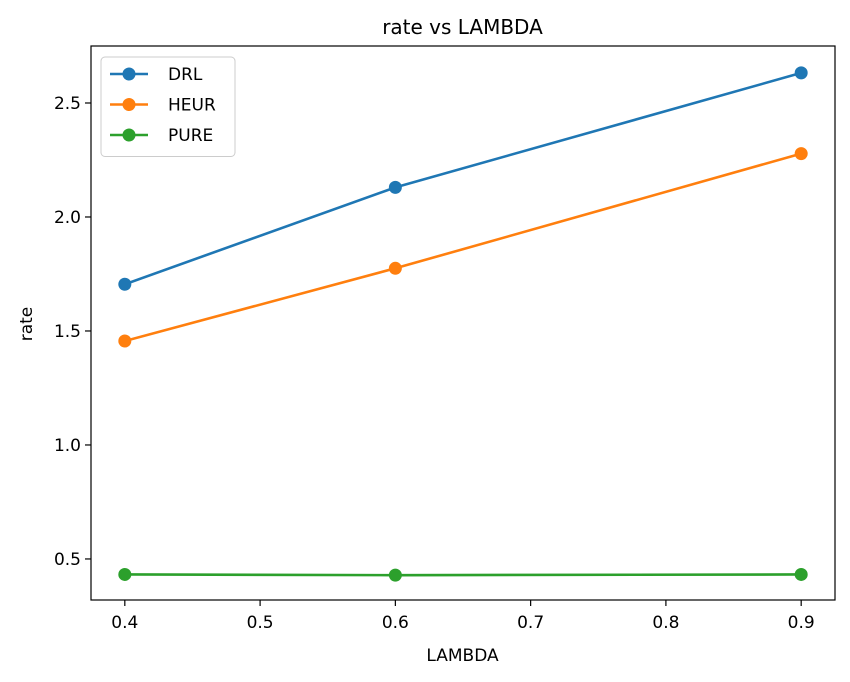 This screenshot has height=682, width=850. What do you see at coordinates (161, 136) in the screenshot?
I see `legend-item-pure: PURE` at bounding box center [161, 136].